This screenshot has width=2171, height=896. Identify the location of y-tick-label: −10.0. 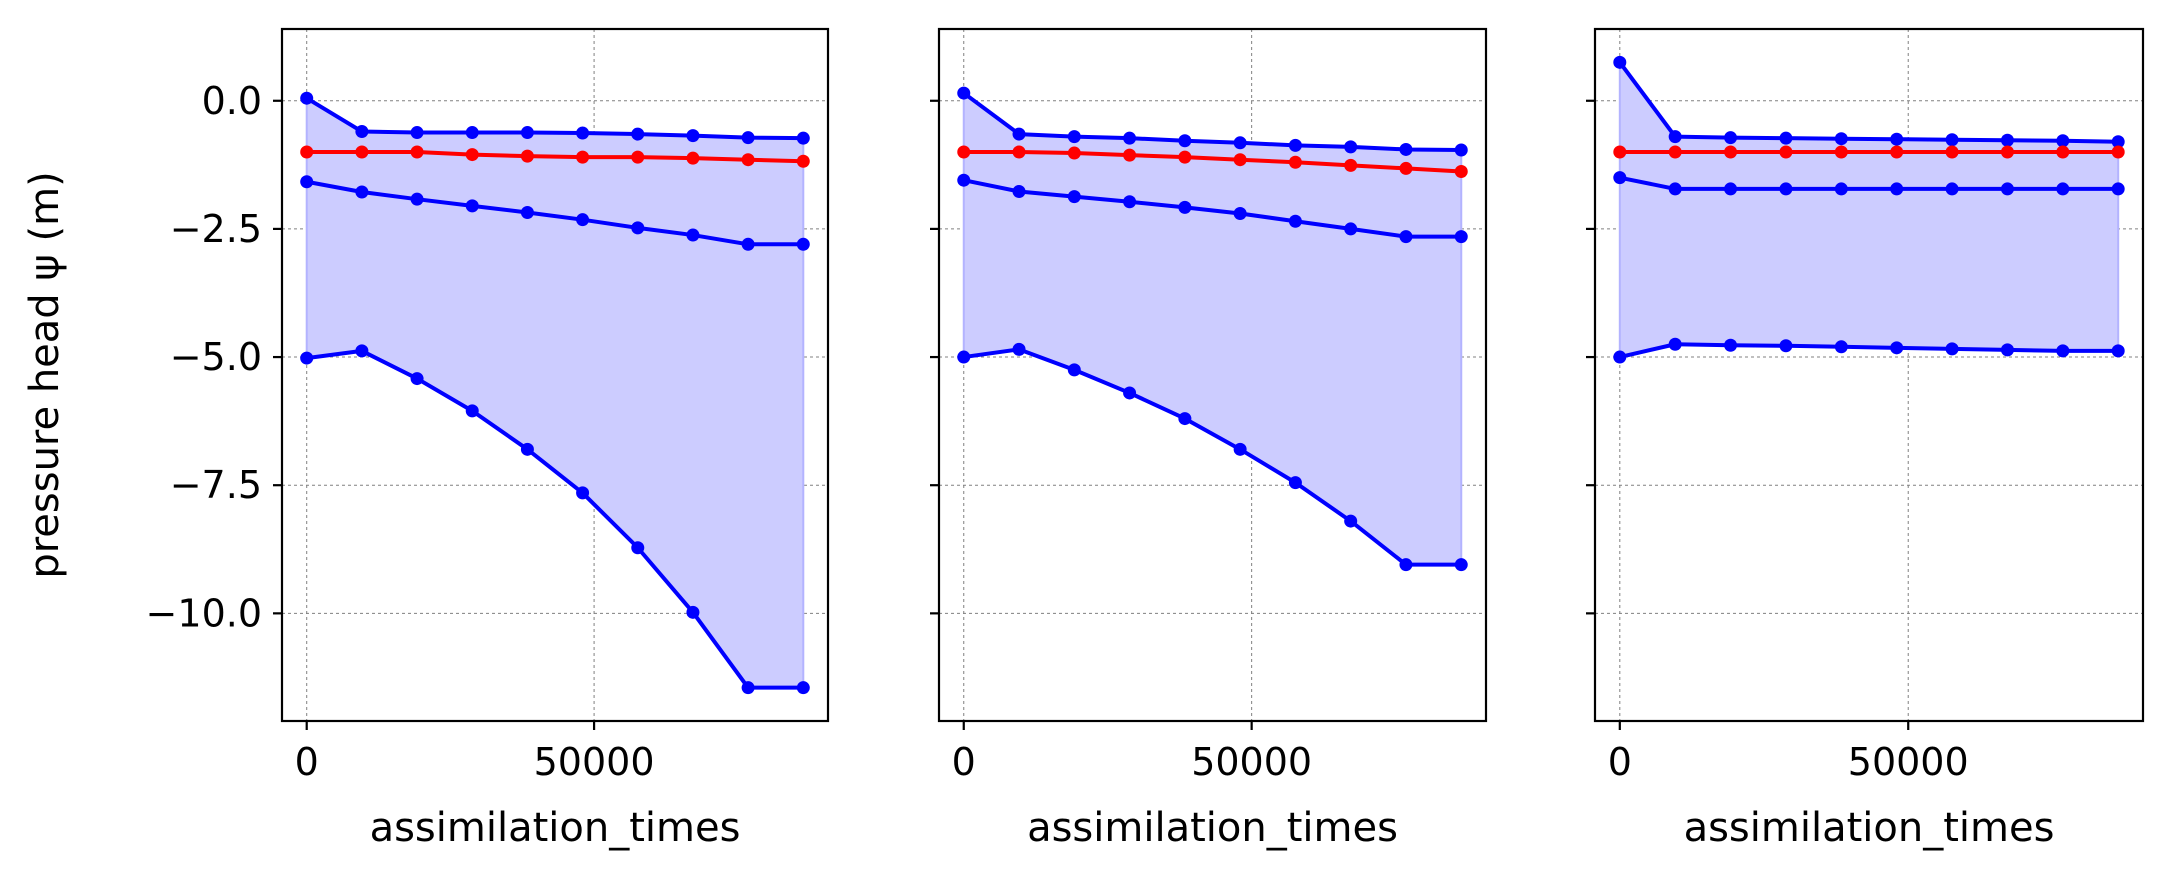
(204, 613).